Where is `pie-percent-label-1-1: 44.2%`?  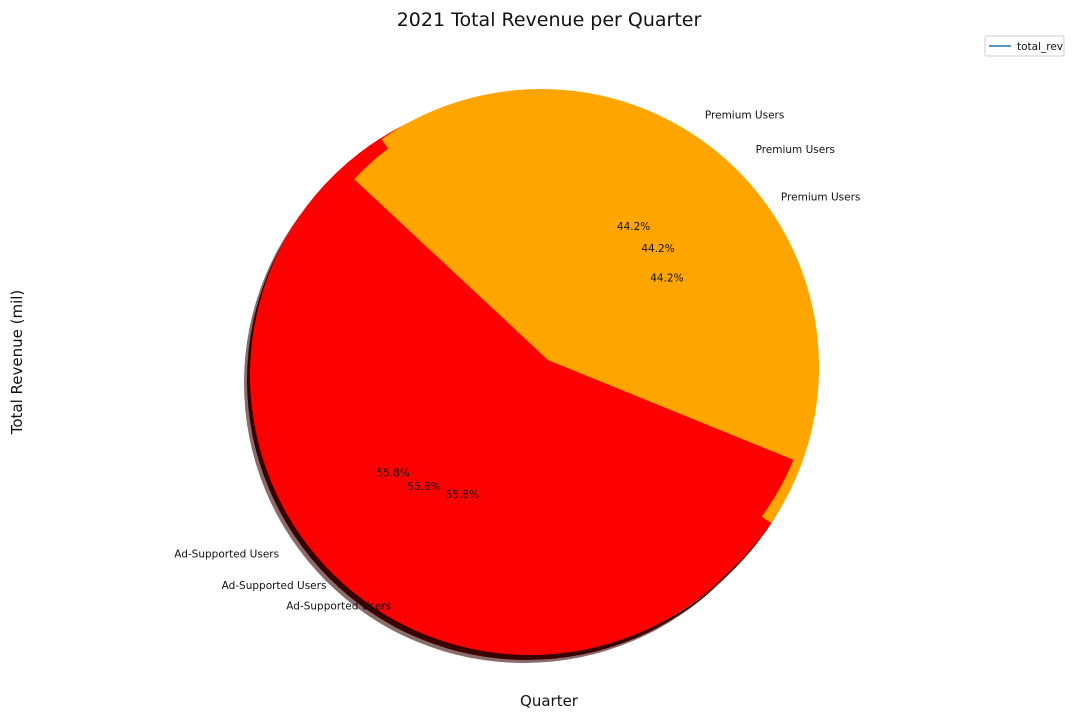 pie-percent-label-1-1: 44.2% is located at coordinates (657, 249).